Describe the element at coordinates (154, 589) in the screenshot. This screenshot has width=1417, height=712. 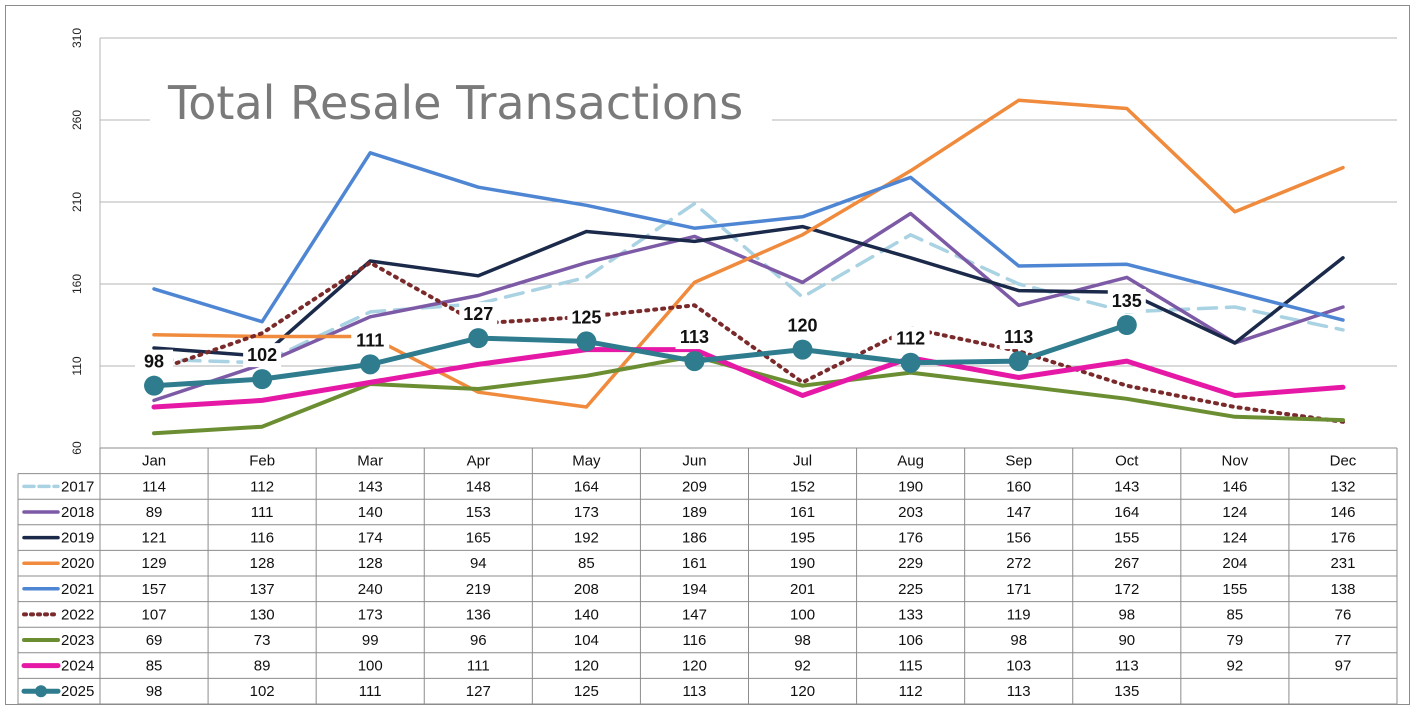
I see `table-cell: 157` at that location.